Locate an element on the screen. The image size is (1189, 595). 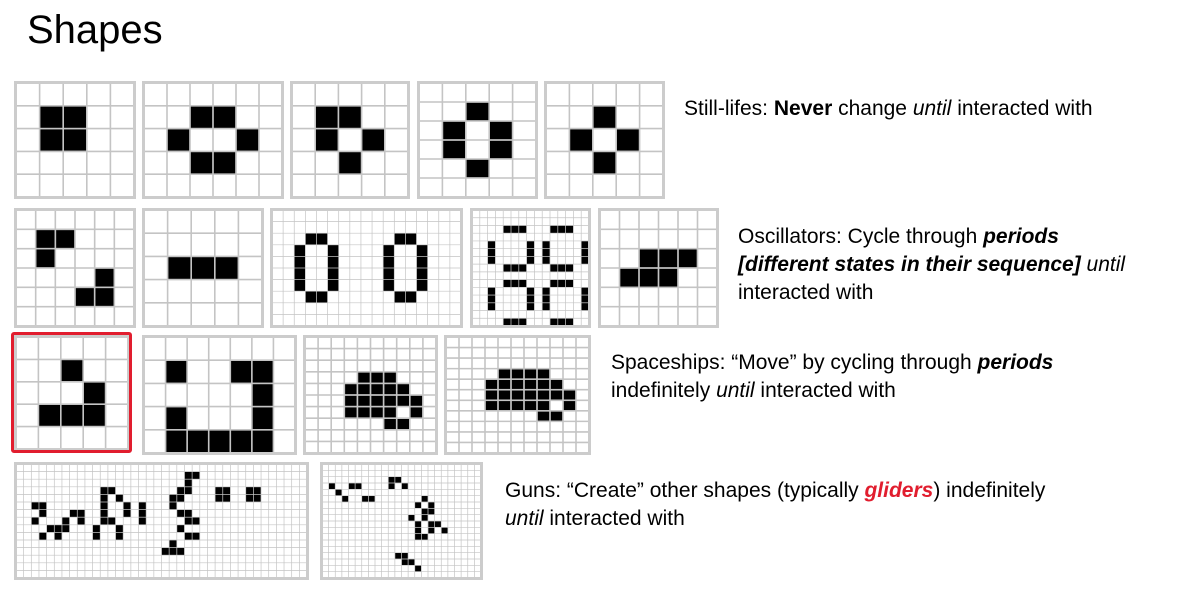
description-segment: Still-lifes: is located at coordinates (729, 108).